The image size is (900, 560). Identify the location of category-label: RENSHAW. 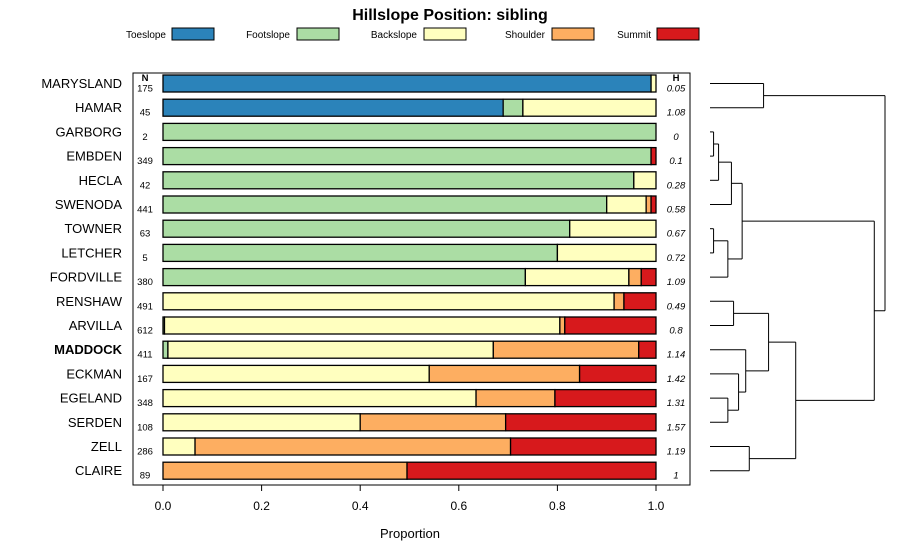
(89, 301).